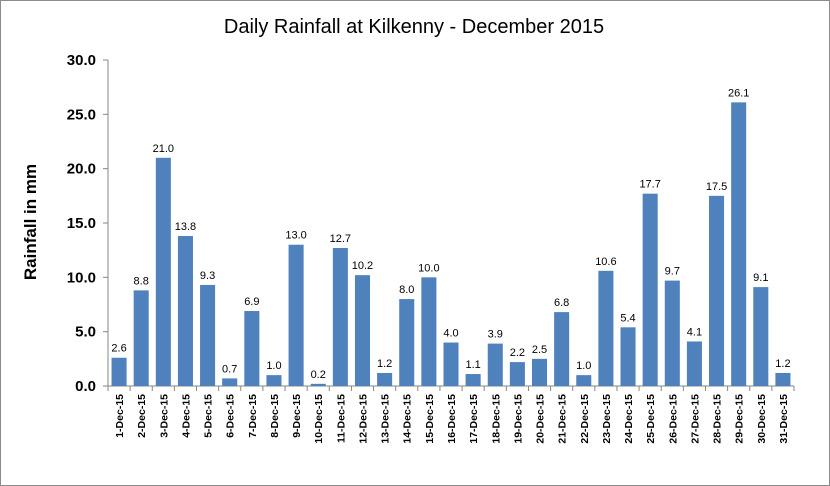 This screenshot has width=830, height=486. Describe the element at coordinates (120, 416) in the screenshot. I see `x-tick-label: 1-Dec-15` at that location.